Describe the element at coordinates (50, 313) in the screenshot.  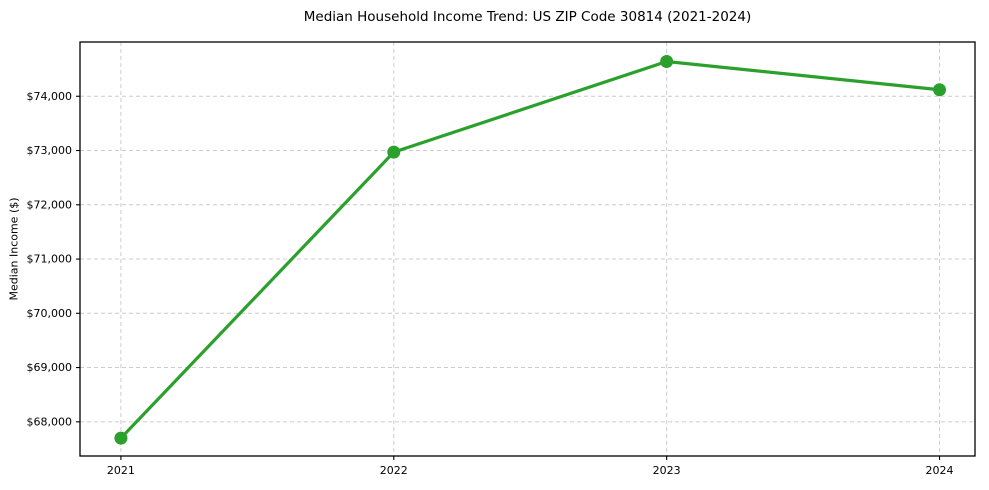
I see `y-tick-label: $70,000` at that location.